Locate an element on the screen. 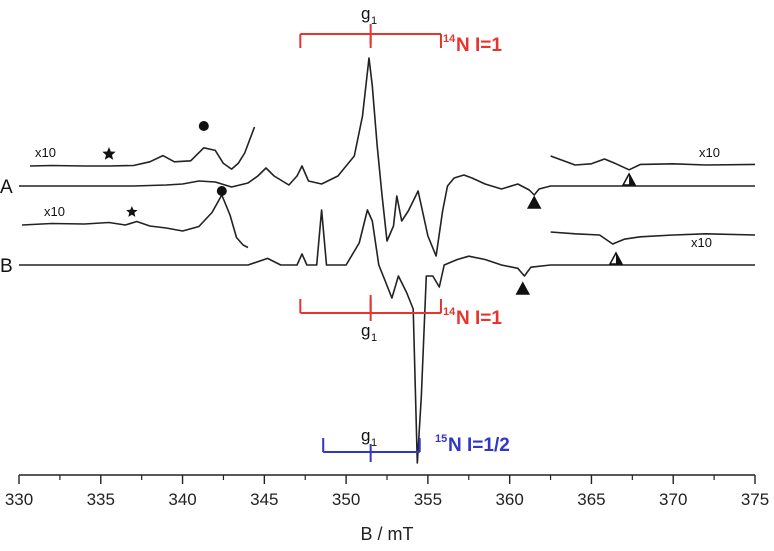 This screenshot has width=774, height=551. trace-b-label: B is located at coordinates (6, 266).